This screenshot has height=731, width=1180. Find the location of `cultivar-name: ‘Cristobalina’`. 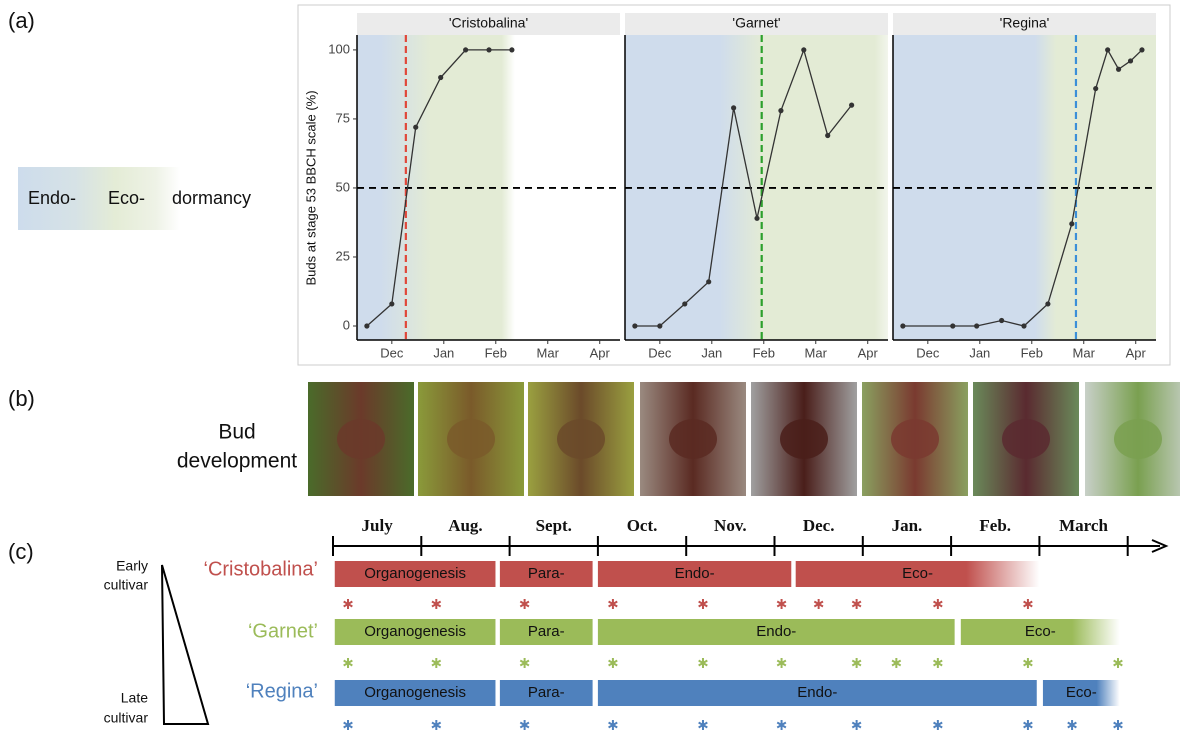

cultivar-name: ‘Cristobalina’ is located at coordinates (261, 569).